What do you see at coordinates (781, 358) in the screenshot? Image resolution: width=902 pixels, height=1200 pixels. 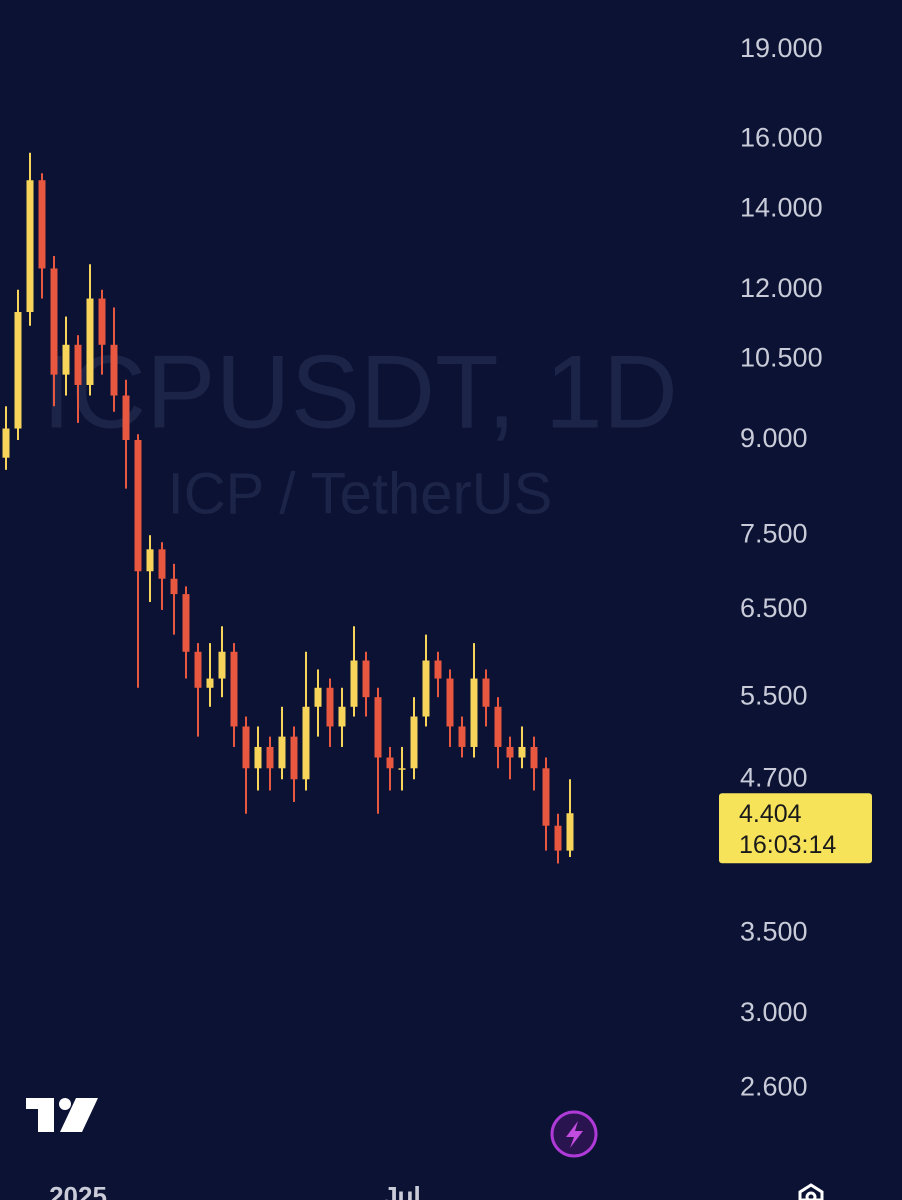 I see `y-tick-label: 10.500` at bounding box center [781, 358].